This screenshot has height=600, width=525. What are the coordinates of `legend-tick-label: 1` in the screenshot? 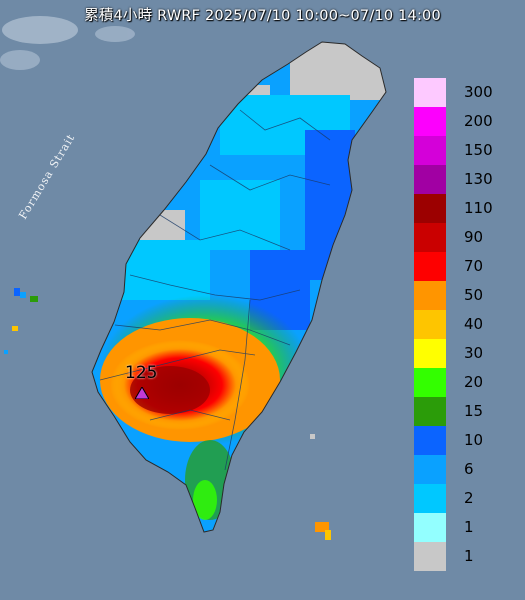 It's located at (469, 527).